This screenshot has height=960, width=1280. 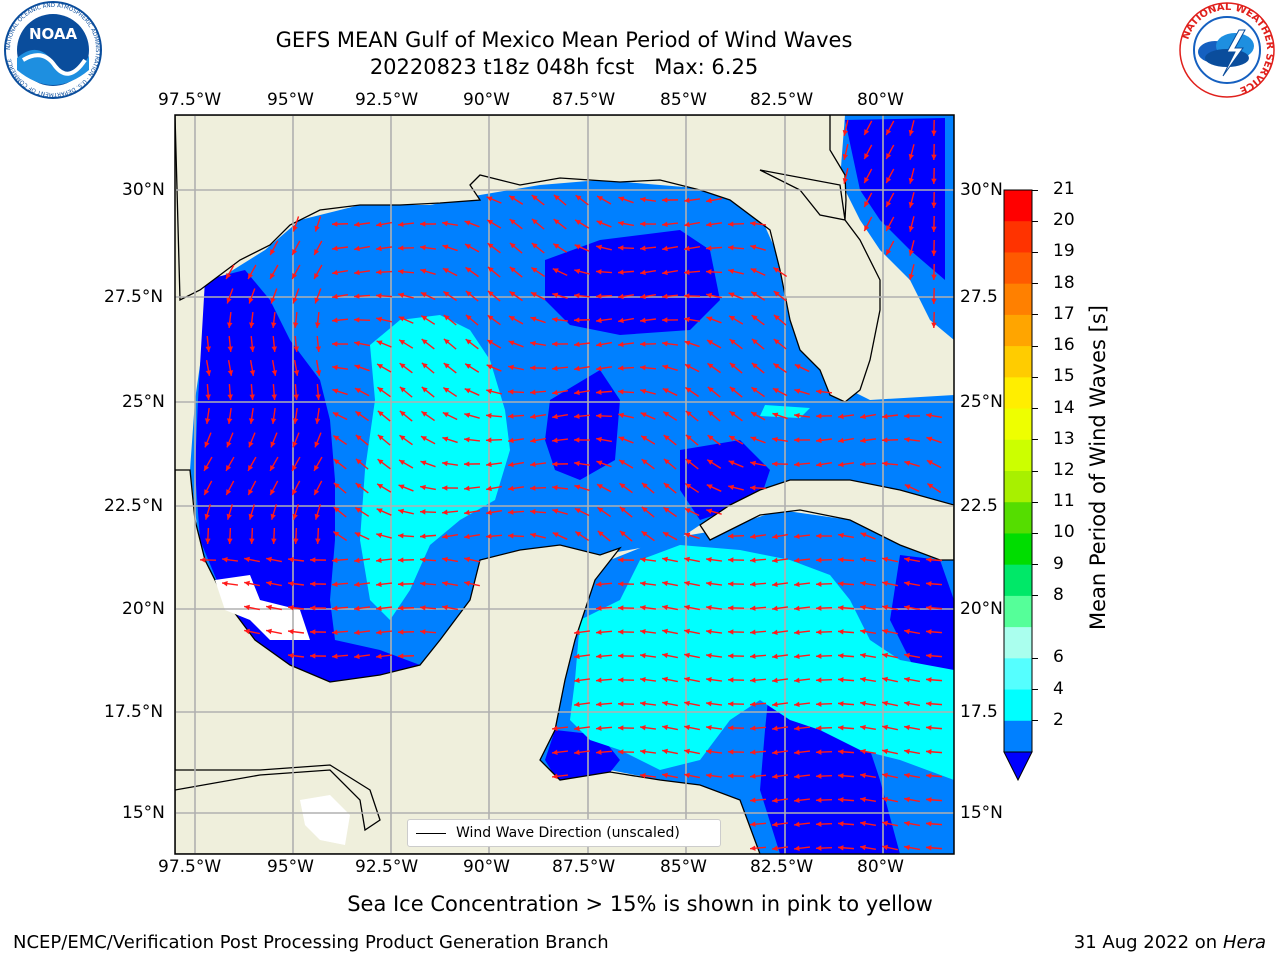 I want to click on lon-tick-top: 85°W, so click(x=683, y=100).